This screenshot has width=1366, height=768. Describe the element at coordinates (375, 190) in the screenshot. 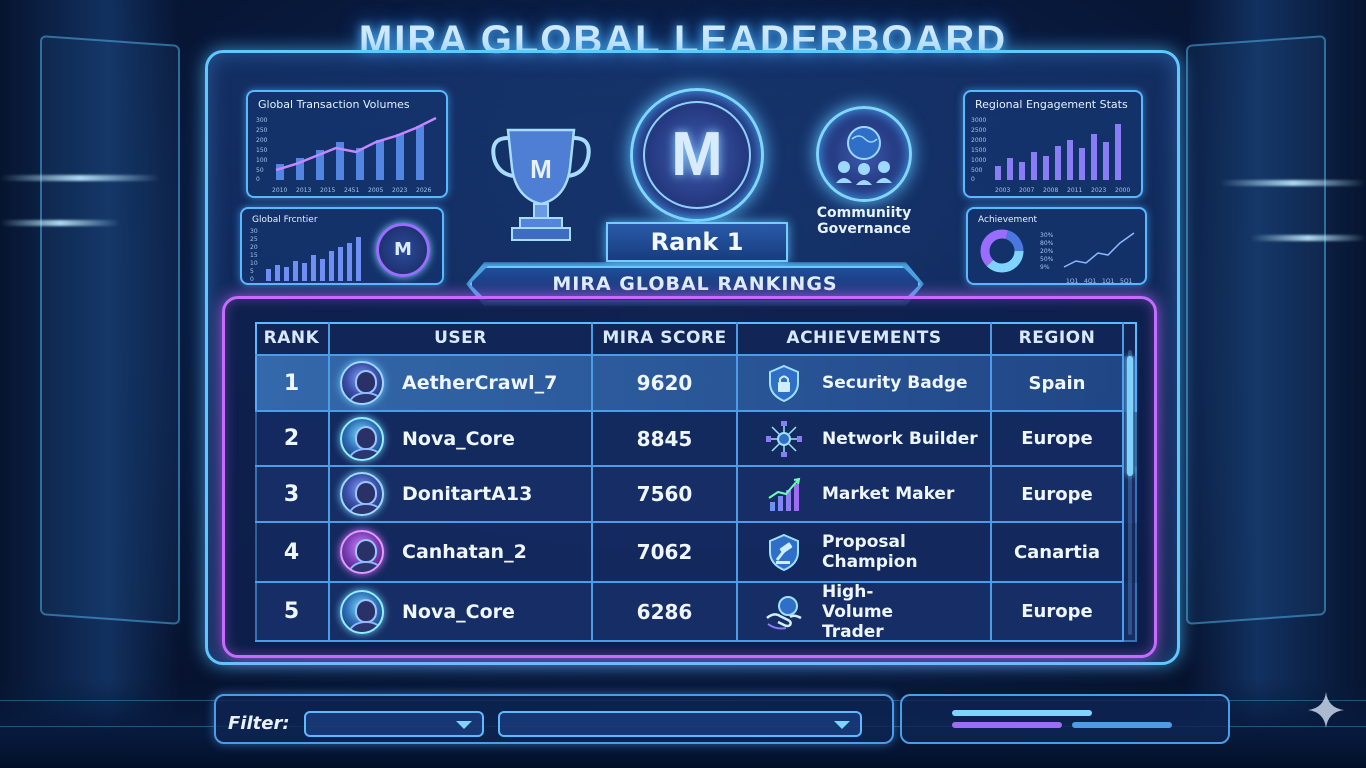

I see `x-tick: 2005` at that location.